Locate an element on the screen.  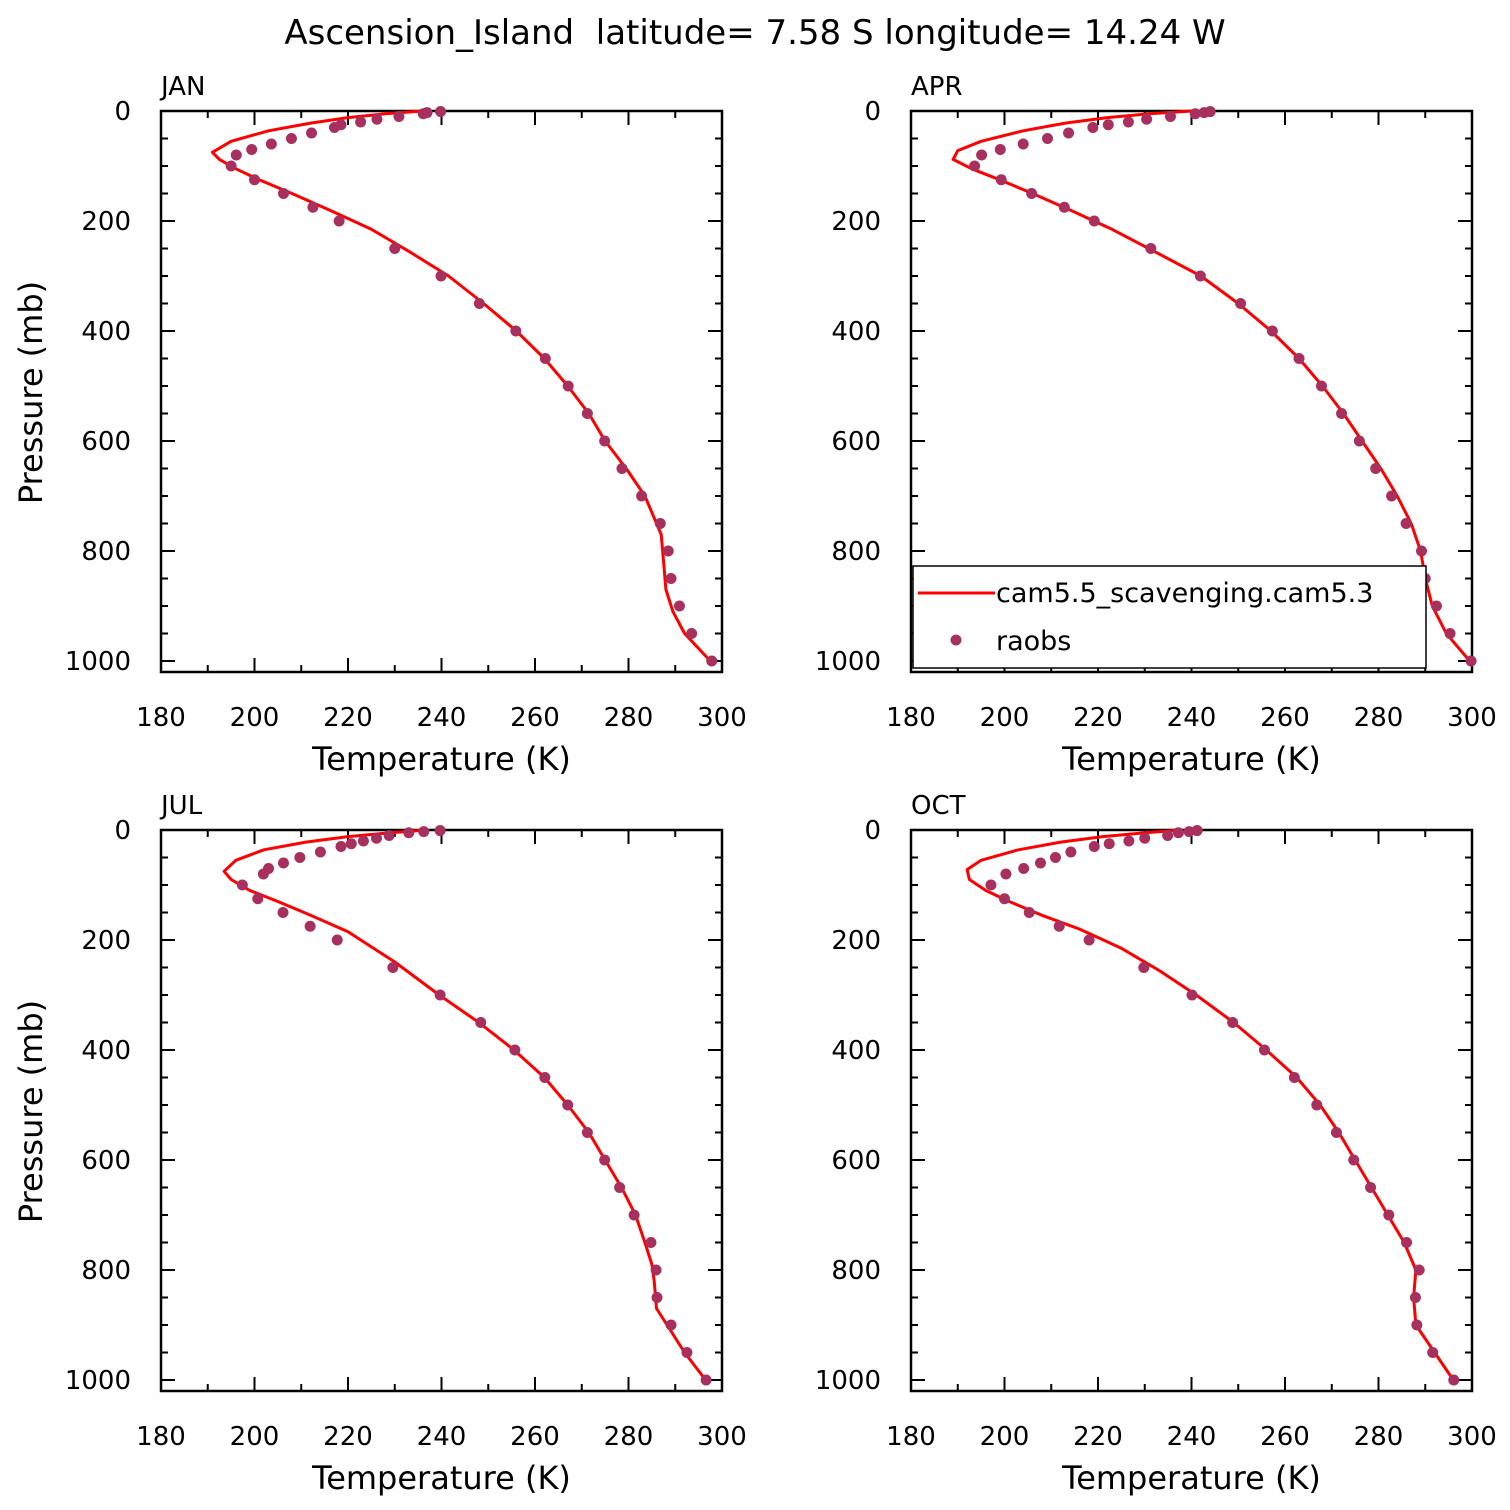
model-line is located at coordinates (1210, 1104).